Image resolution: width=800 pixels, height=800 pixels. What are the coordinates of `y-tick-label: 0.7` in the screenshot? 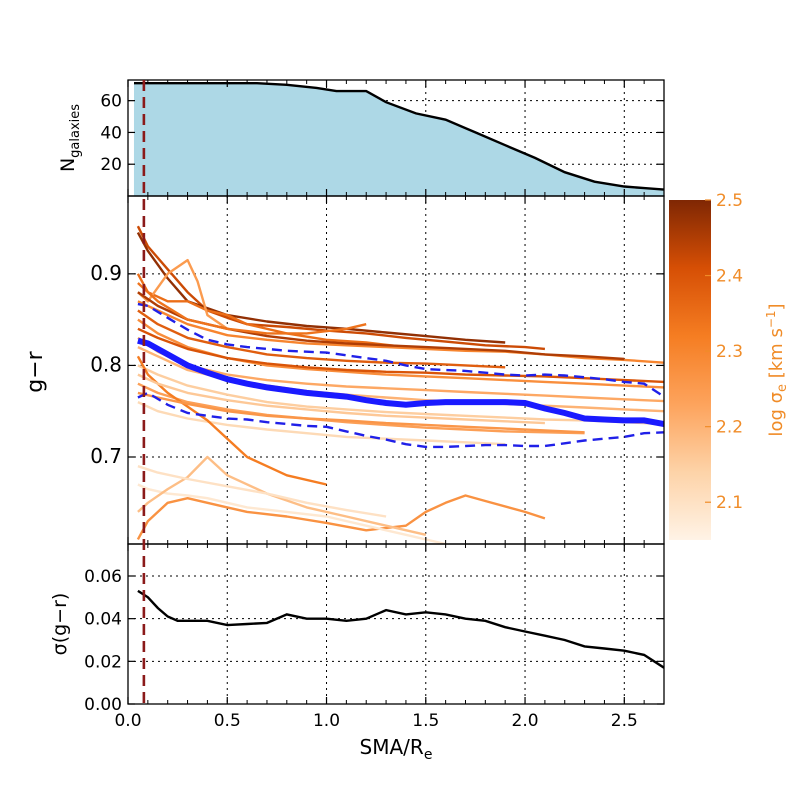 It's located at (106, 456).